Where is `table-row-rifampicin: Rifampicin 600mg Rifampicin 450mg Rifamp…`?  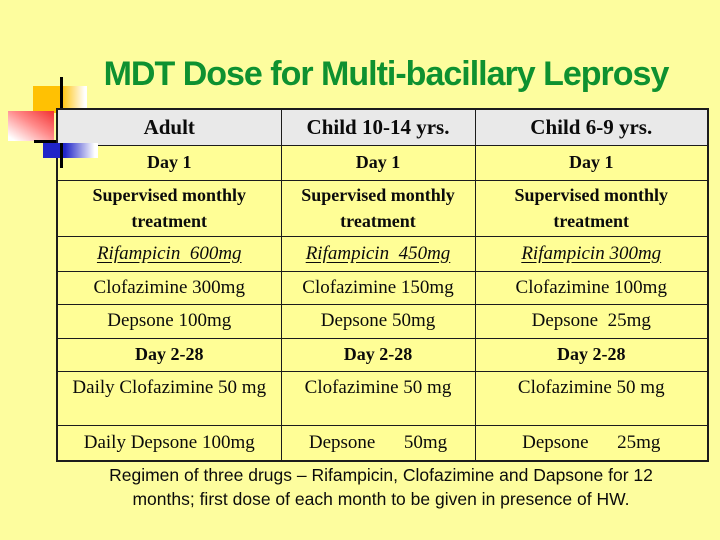 table-row-rifampicin: Rifampicin 600mg Rifampicin 450mg Rifamp… is located at coordinates (382, 253).